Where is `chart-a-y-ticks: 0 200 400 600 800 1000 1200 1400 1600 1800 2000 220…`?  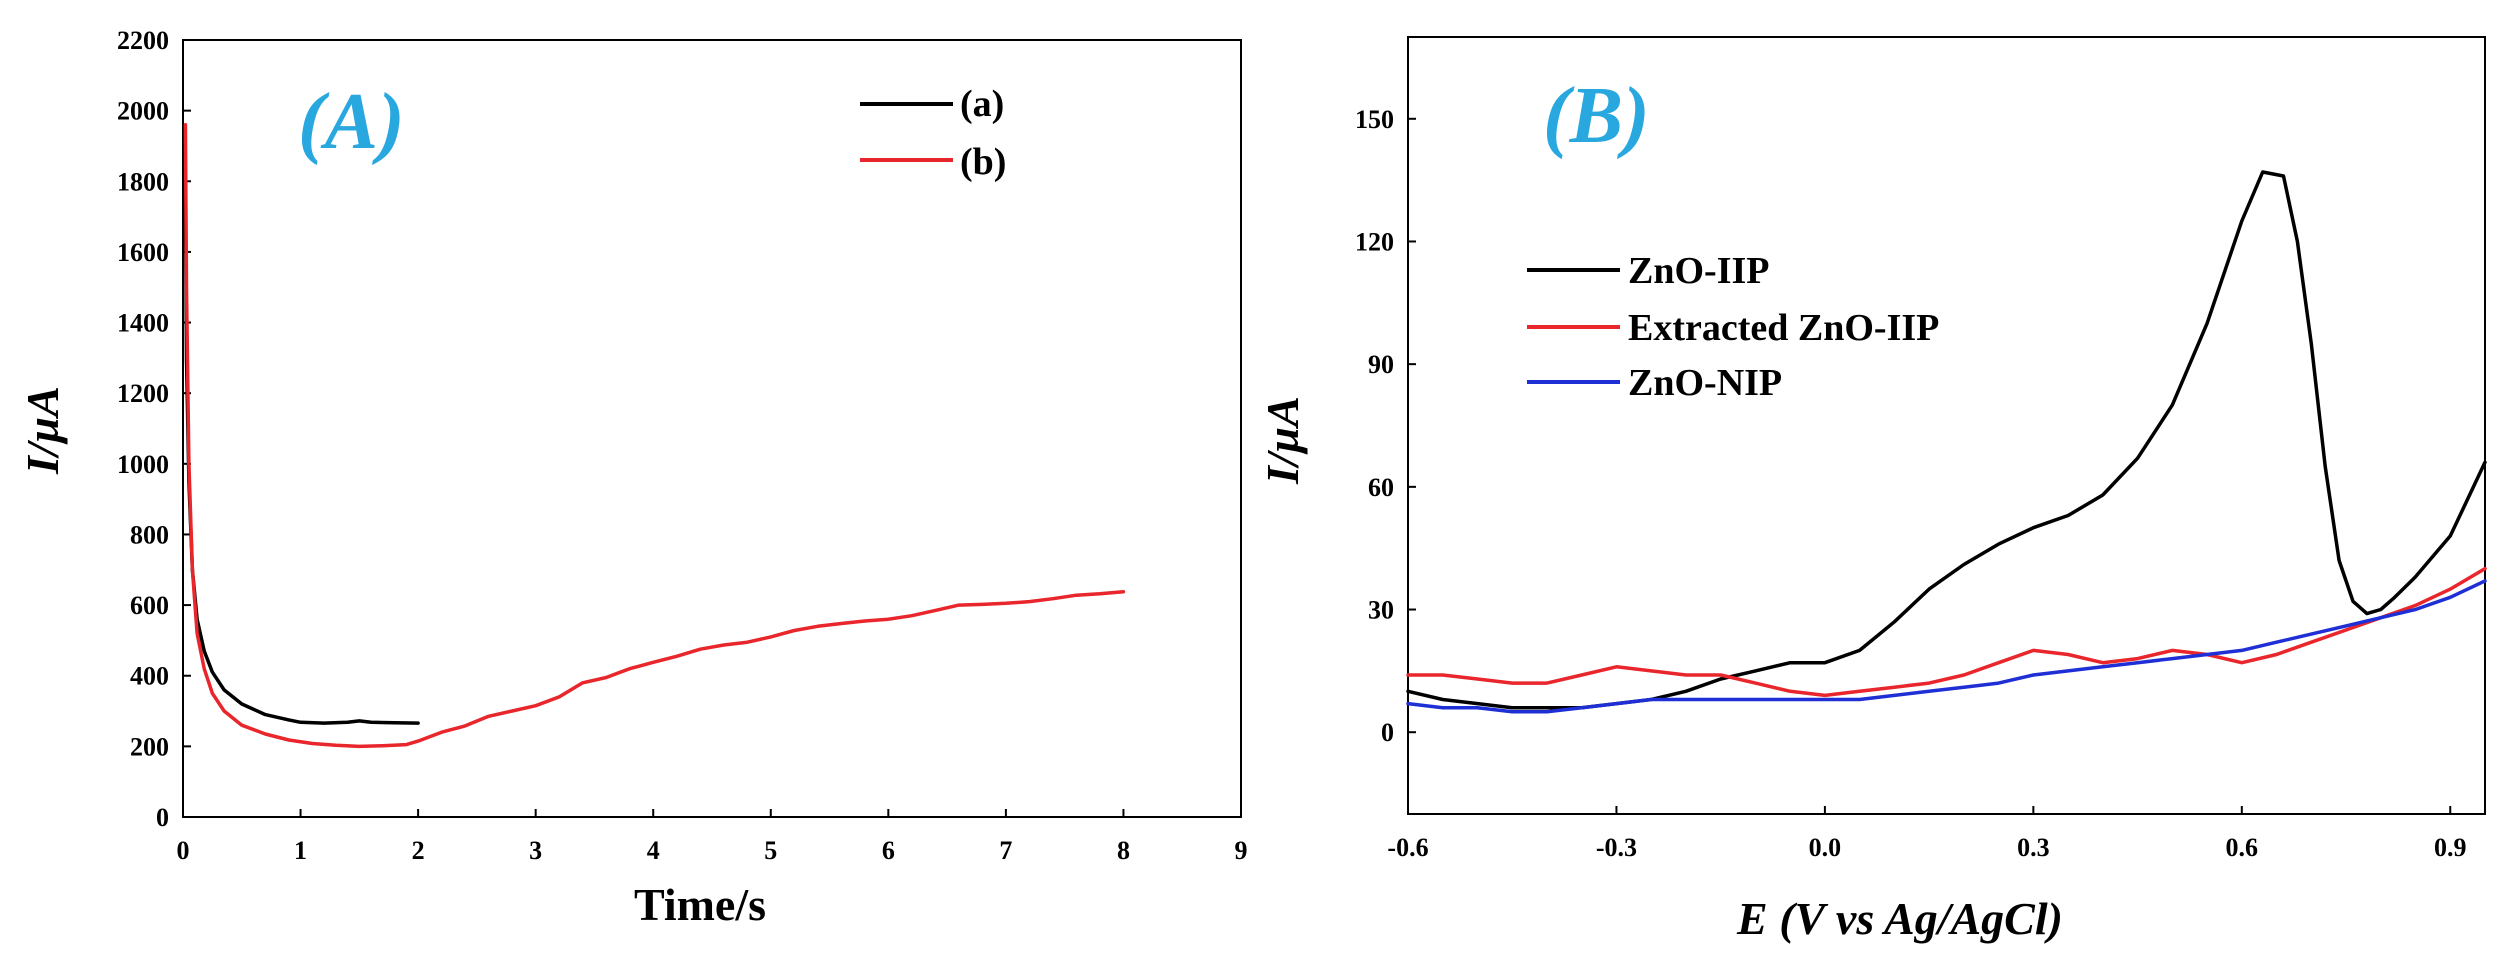 chart-a-y-ticks: 0 200 400 600 800 1000 1200 1400 1600 1800 2000 220… is located at coordinates (154, 429).